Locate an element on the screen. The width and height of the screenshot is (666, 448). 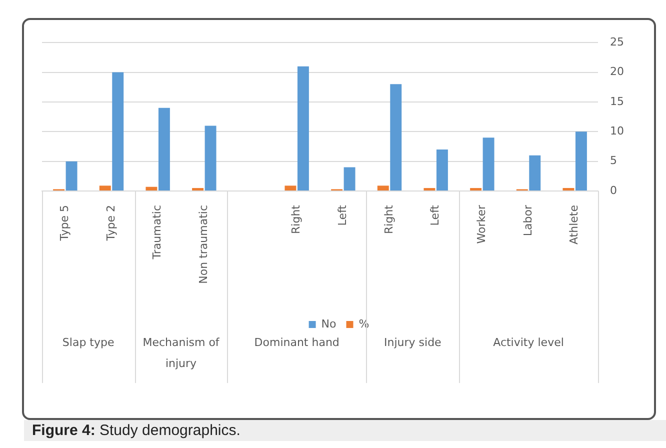
text: Injury side is located at coordinates (413, 342).